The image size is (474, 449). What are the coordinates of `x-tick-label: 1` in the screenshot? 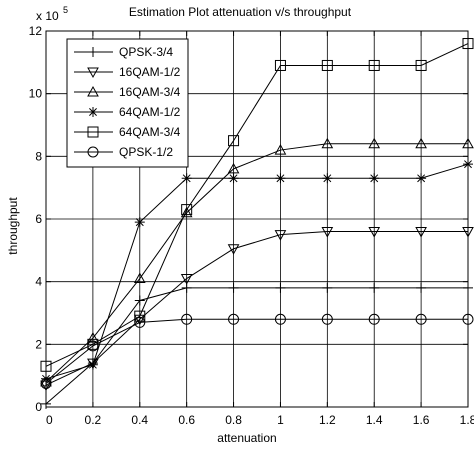 It's located at (280, 420).